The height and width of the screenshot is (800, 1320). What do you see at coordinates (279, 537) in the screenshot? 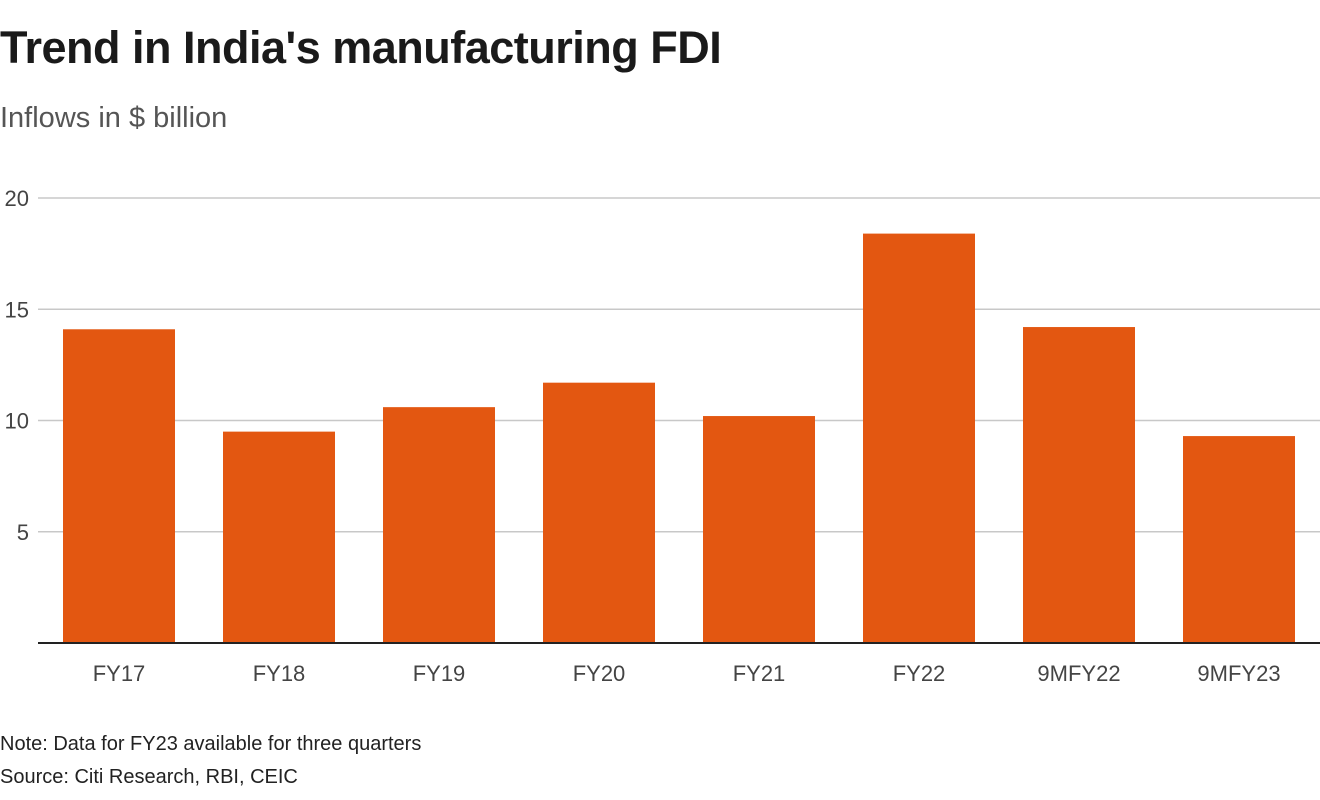
I see `bar-fy18` at bounding box center [279, 537].